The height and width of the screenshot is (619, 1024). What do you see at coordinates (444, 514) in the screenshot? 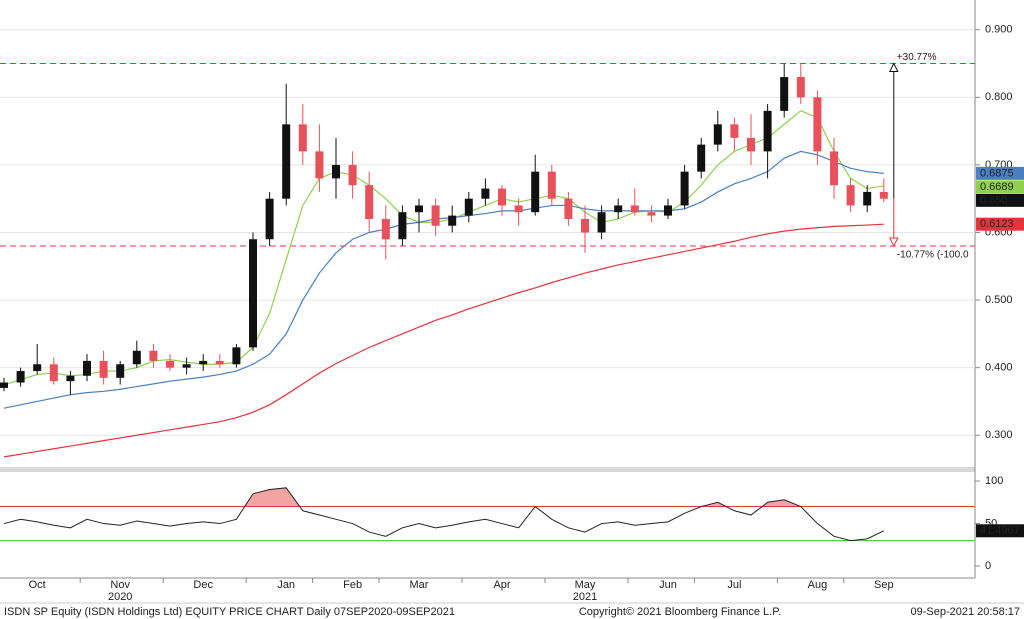
I see `rsi-line` at bounding box center [444, 514].